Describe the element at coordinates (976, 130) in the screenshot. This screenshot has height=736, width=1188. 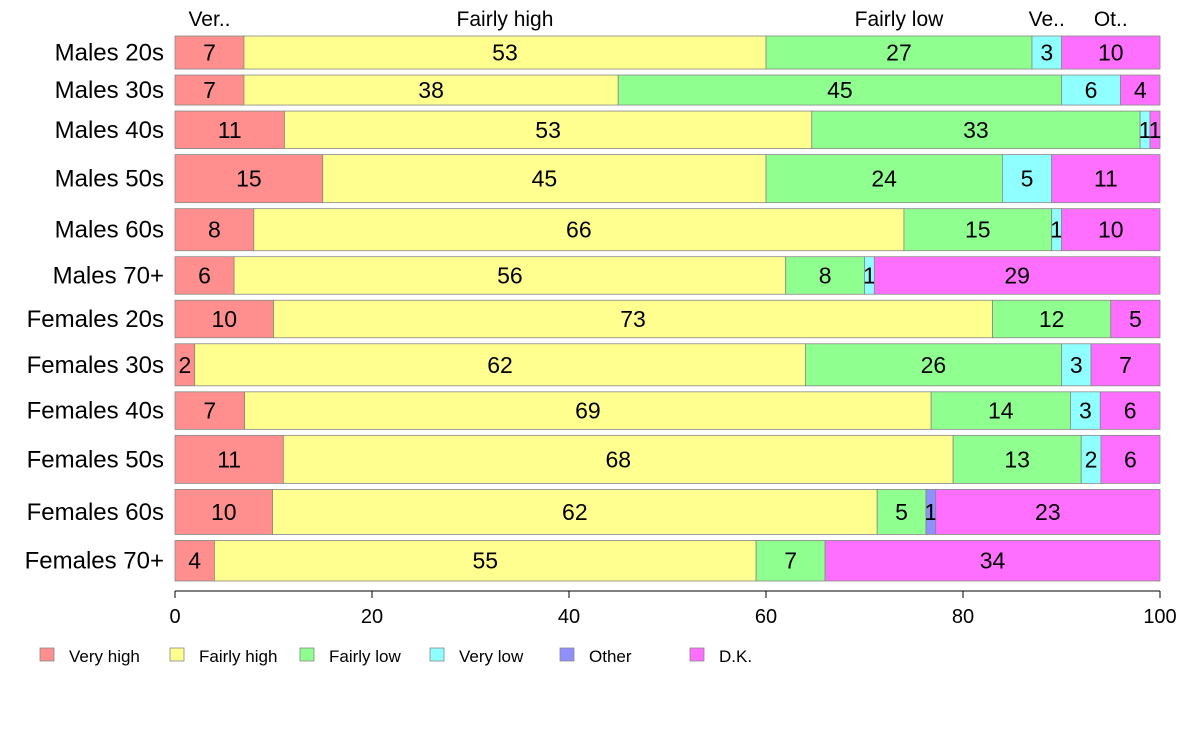
I see `data-label-males-40s-fairly-low: 33` at that location.